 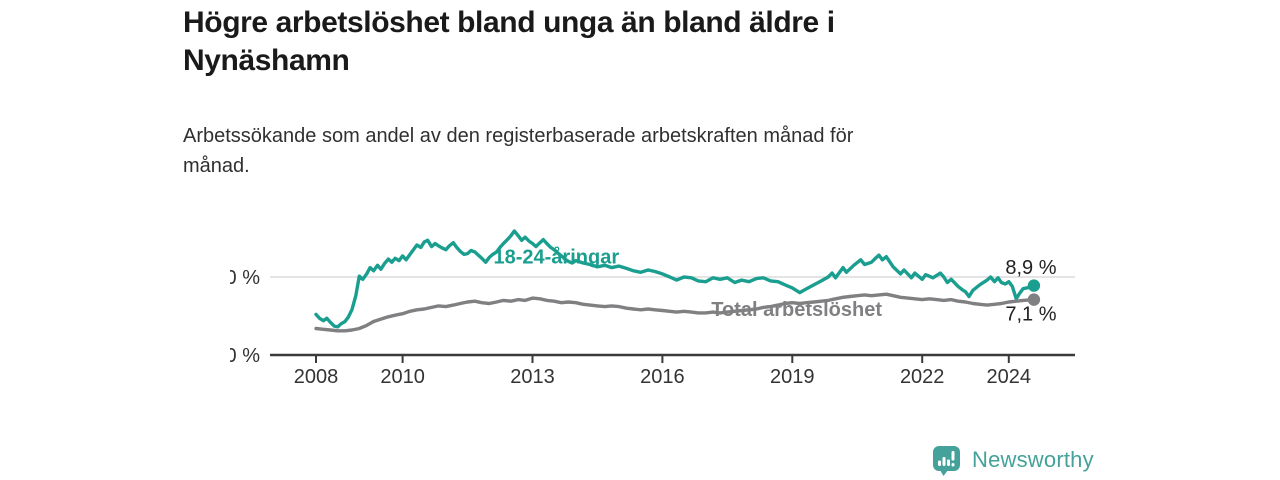 What do you see at coordinates (946, 460) in the screenshot?
I see `newsworthy-logo-icon` at bounding box center [946, 460].